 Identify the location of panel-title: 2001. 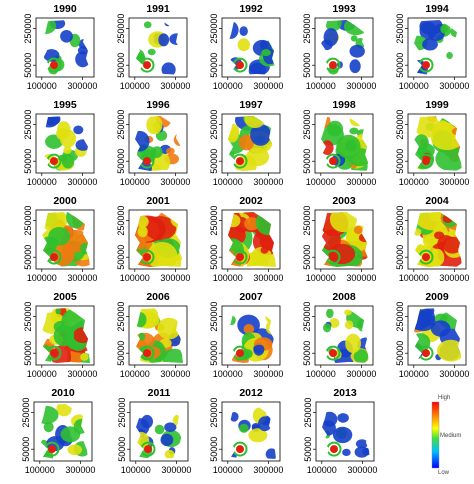
(158, 201).